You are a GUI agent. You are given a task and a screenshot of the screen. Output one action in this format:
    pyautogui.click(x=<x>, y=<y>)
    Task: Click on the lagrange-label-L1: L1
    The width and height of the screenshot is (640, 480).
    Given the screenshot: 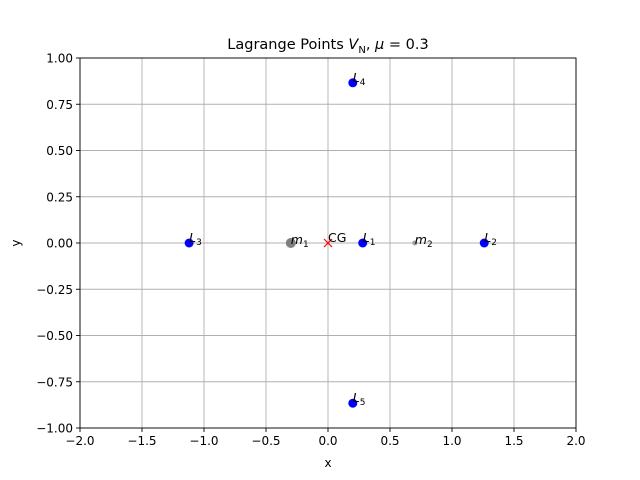 What is the action you would take?
    pyautogui.click(x=369, y=239)
    